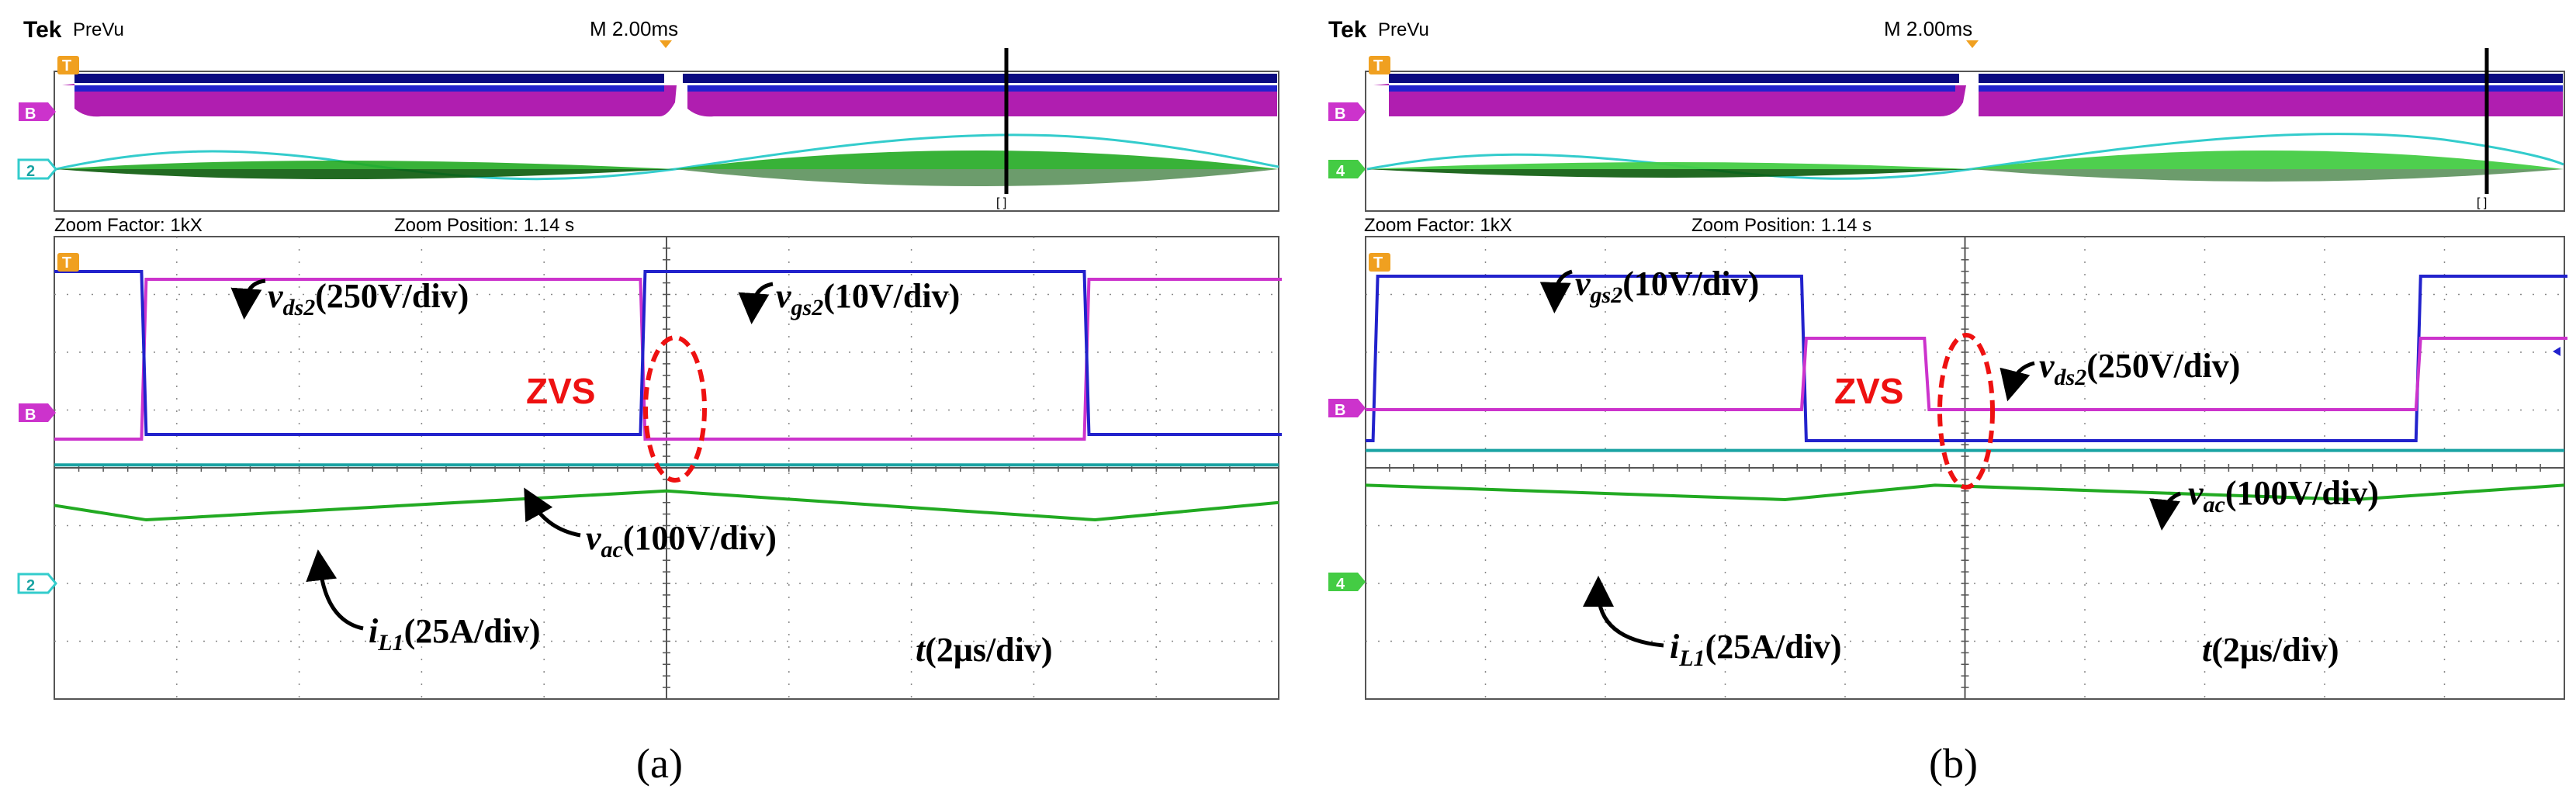  What do you see at coordinates (1953, 763) in the screenshot?
I see `panel-label: (b)` at bounding box center [1953, 763].